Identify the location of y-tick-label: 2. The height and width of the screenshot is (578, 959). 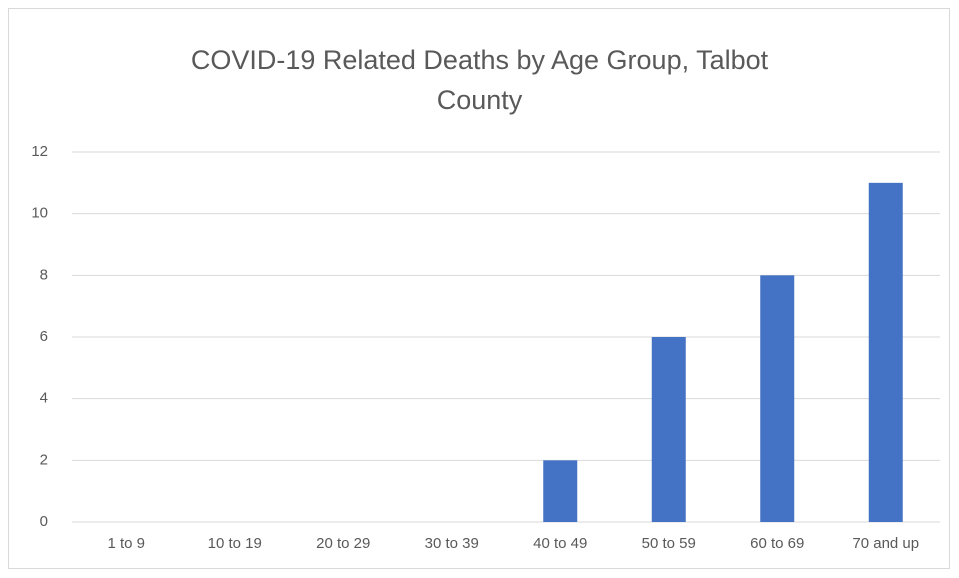
(44, 459).